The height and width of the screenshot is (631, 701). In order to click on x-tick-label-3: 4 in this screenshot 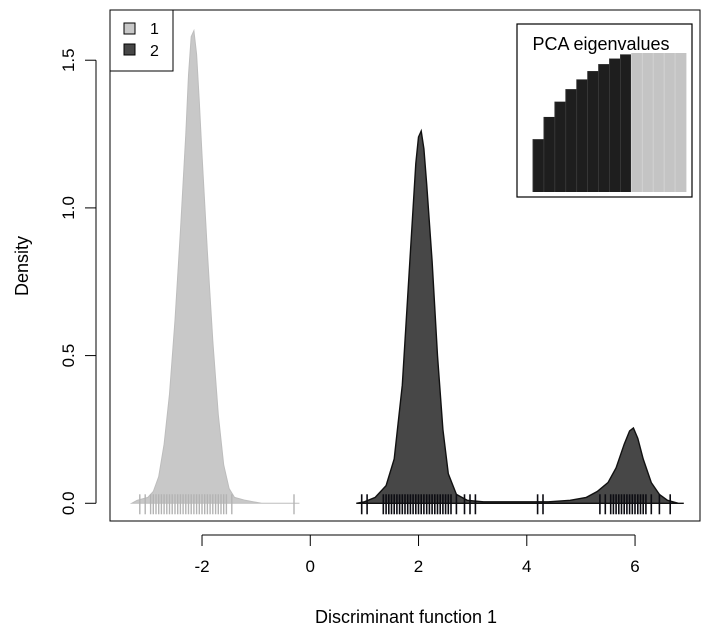, I will do `click(526, 566)`.